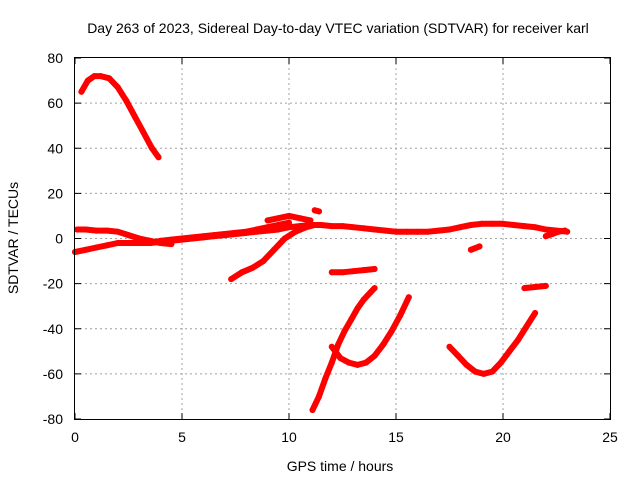 Image resolution: width=640 pixels, height=480 pixels. Describe the element at coordinates (53, 374) in the screenshot. I see `y-tick-label: -60` at that location.